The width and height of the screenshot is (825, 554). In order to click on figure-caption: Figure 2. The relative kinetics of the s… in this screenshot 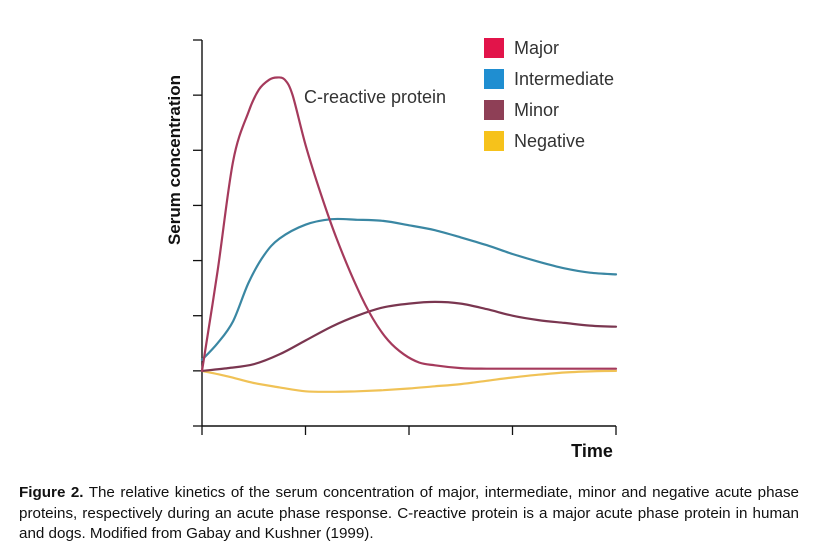, I will do `click(409, 514)`.